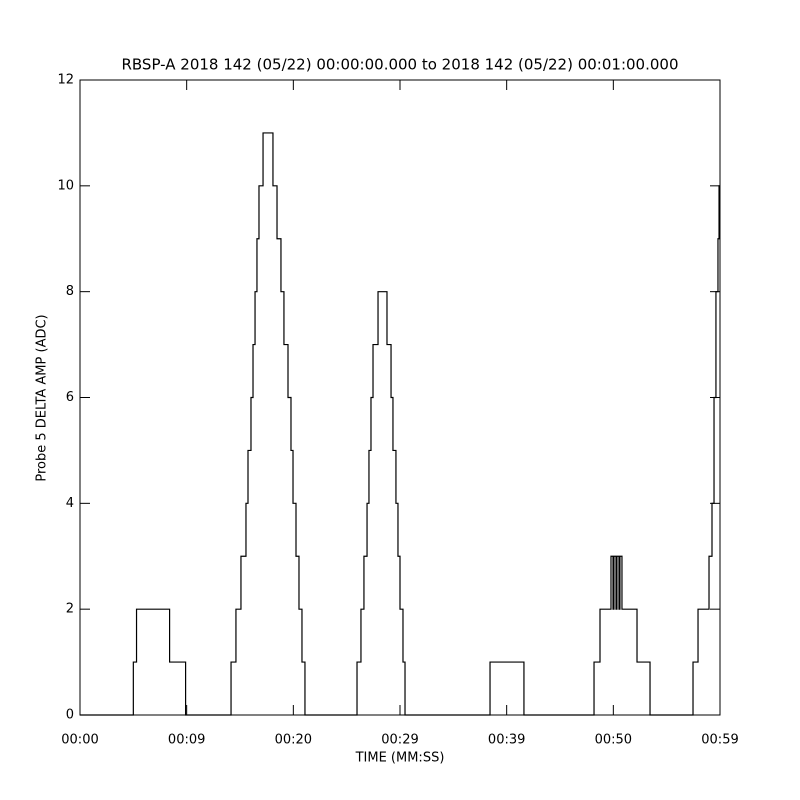 This screenshot has width=800, height=800. What do you see at coordinates (70, 609) in the screenshot?
I see `y-tick-label: 2` at bounding box center [70, 609].